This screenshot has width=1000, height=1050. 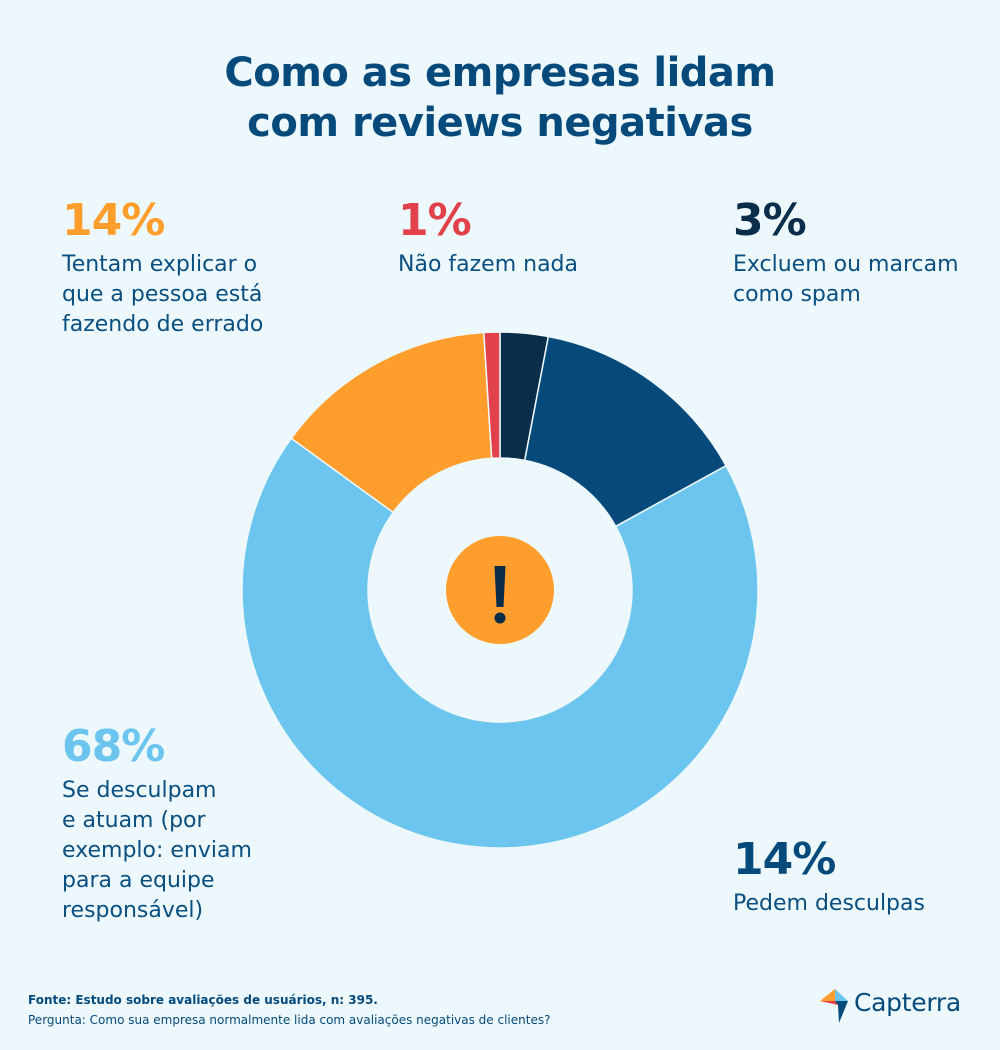 What do you see at coordinates (500, 73) in the screenshot?
I see `title-line-1: Como as empresas lidam` at bounding box center [500, 73].